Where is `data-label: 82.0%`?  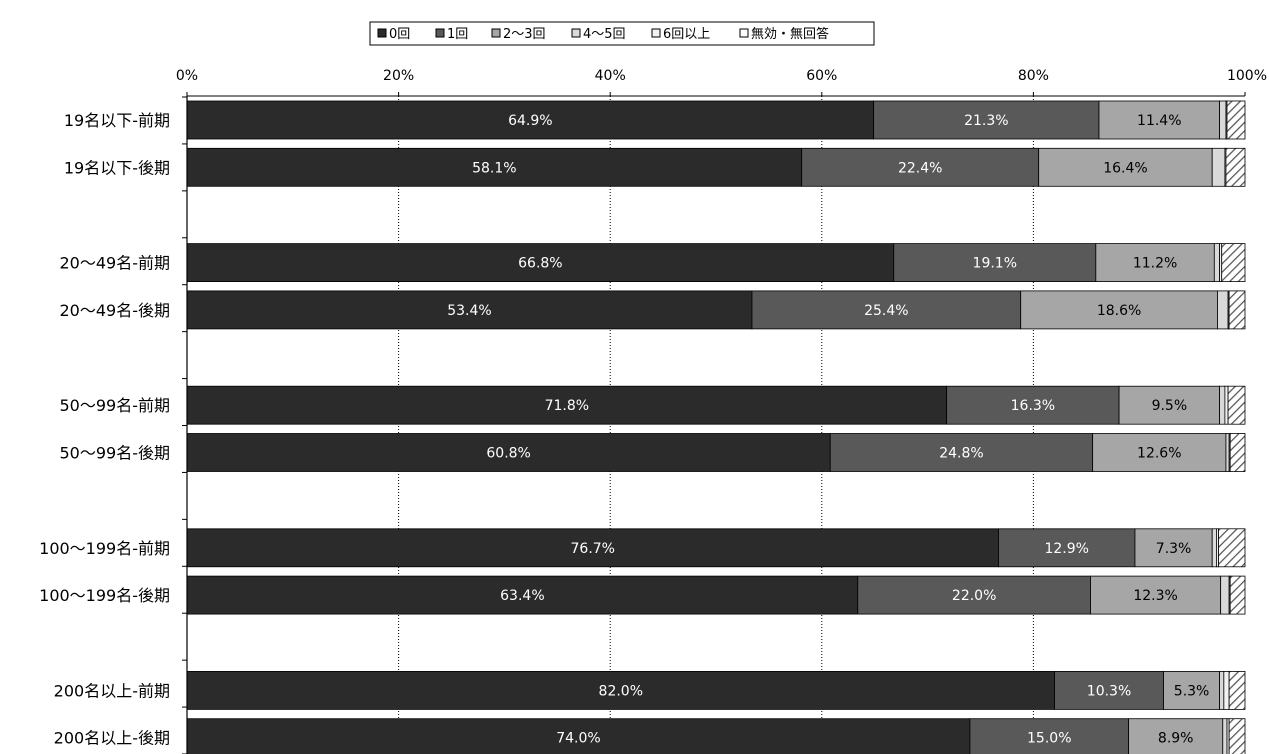
data-label: 82.0% is located at coordinates (621, 691).